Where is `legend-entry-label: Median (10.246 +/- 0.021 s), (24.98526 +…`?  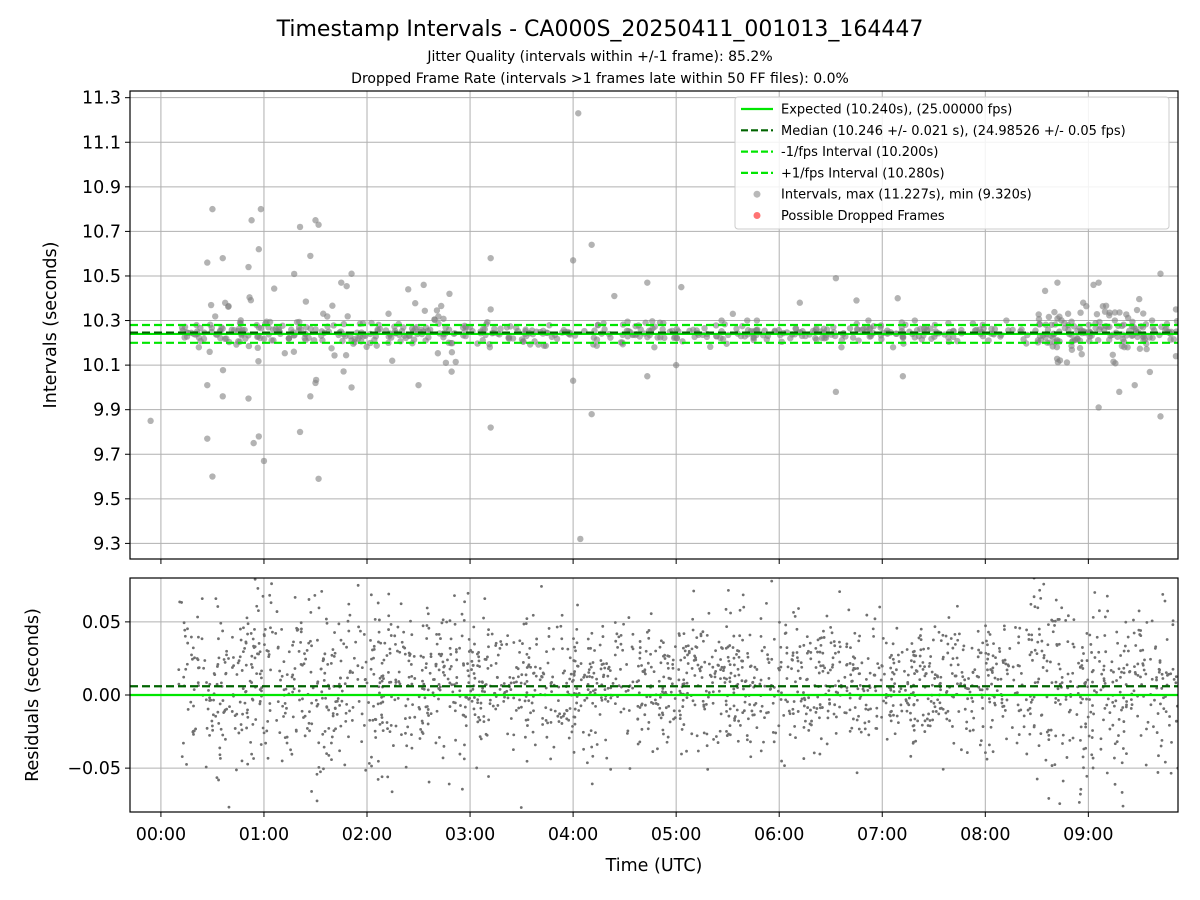
legend-entry-label: Median (10.246 +/- 0.021 s), (24.98526 +… is located at coordinates (953, 131).